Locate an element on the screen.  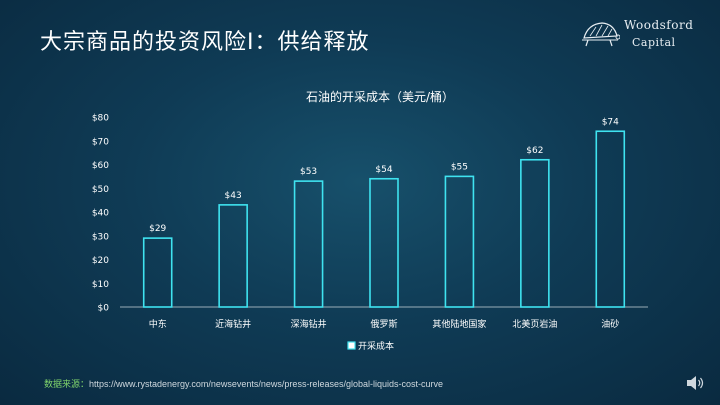
y-tick-label: $80 is located at coordinates (100, 119).